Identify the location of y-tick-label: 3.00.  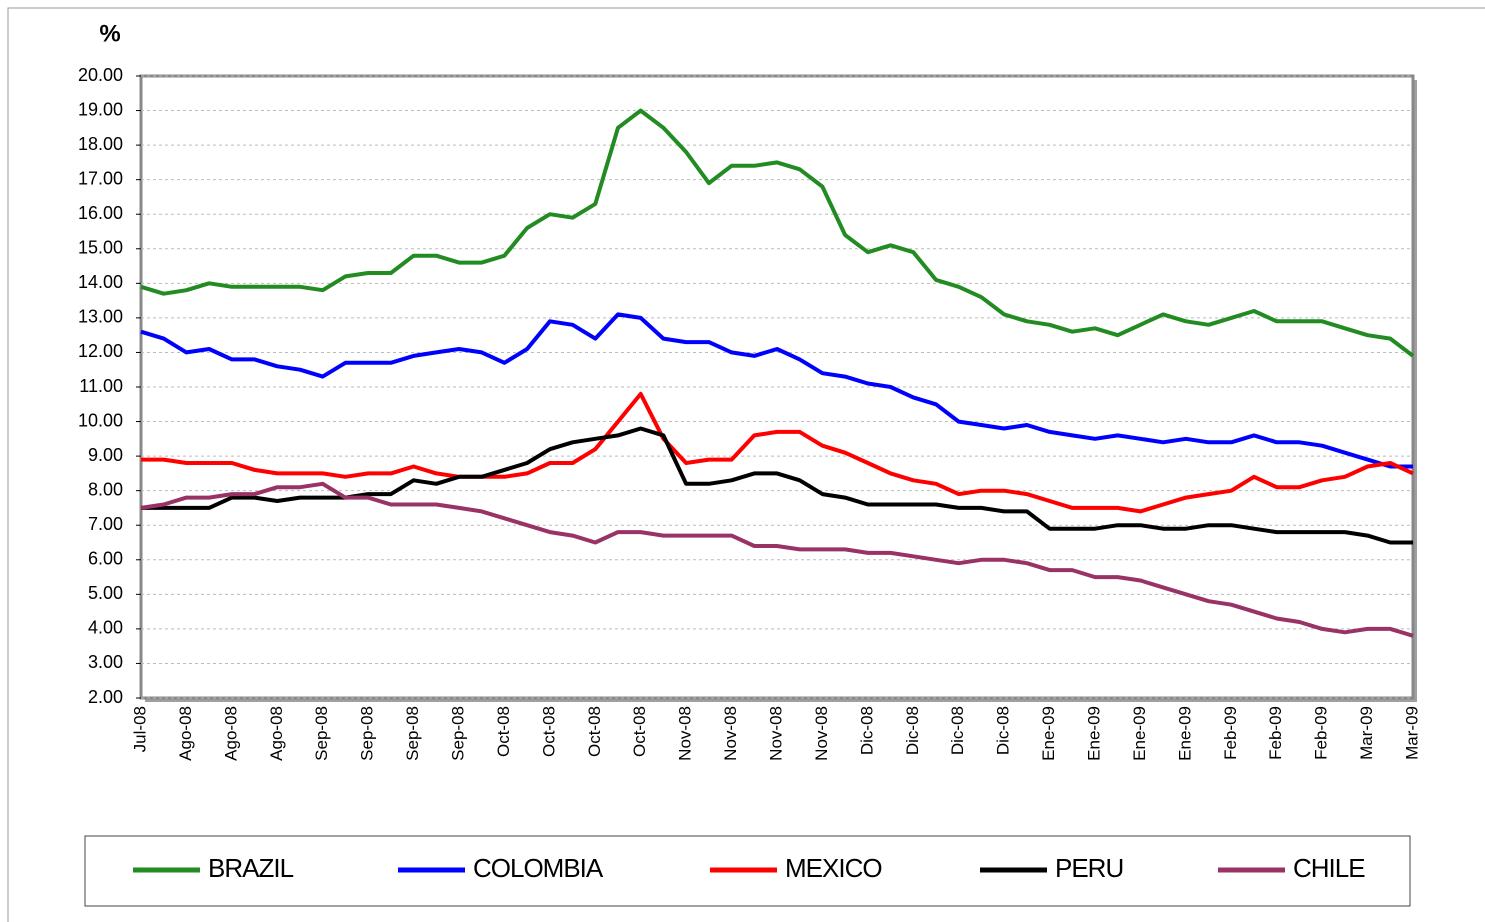
(105, 662).